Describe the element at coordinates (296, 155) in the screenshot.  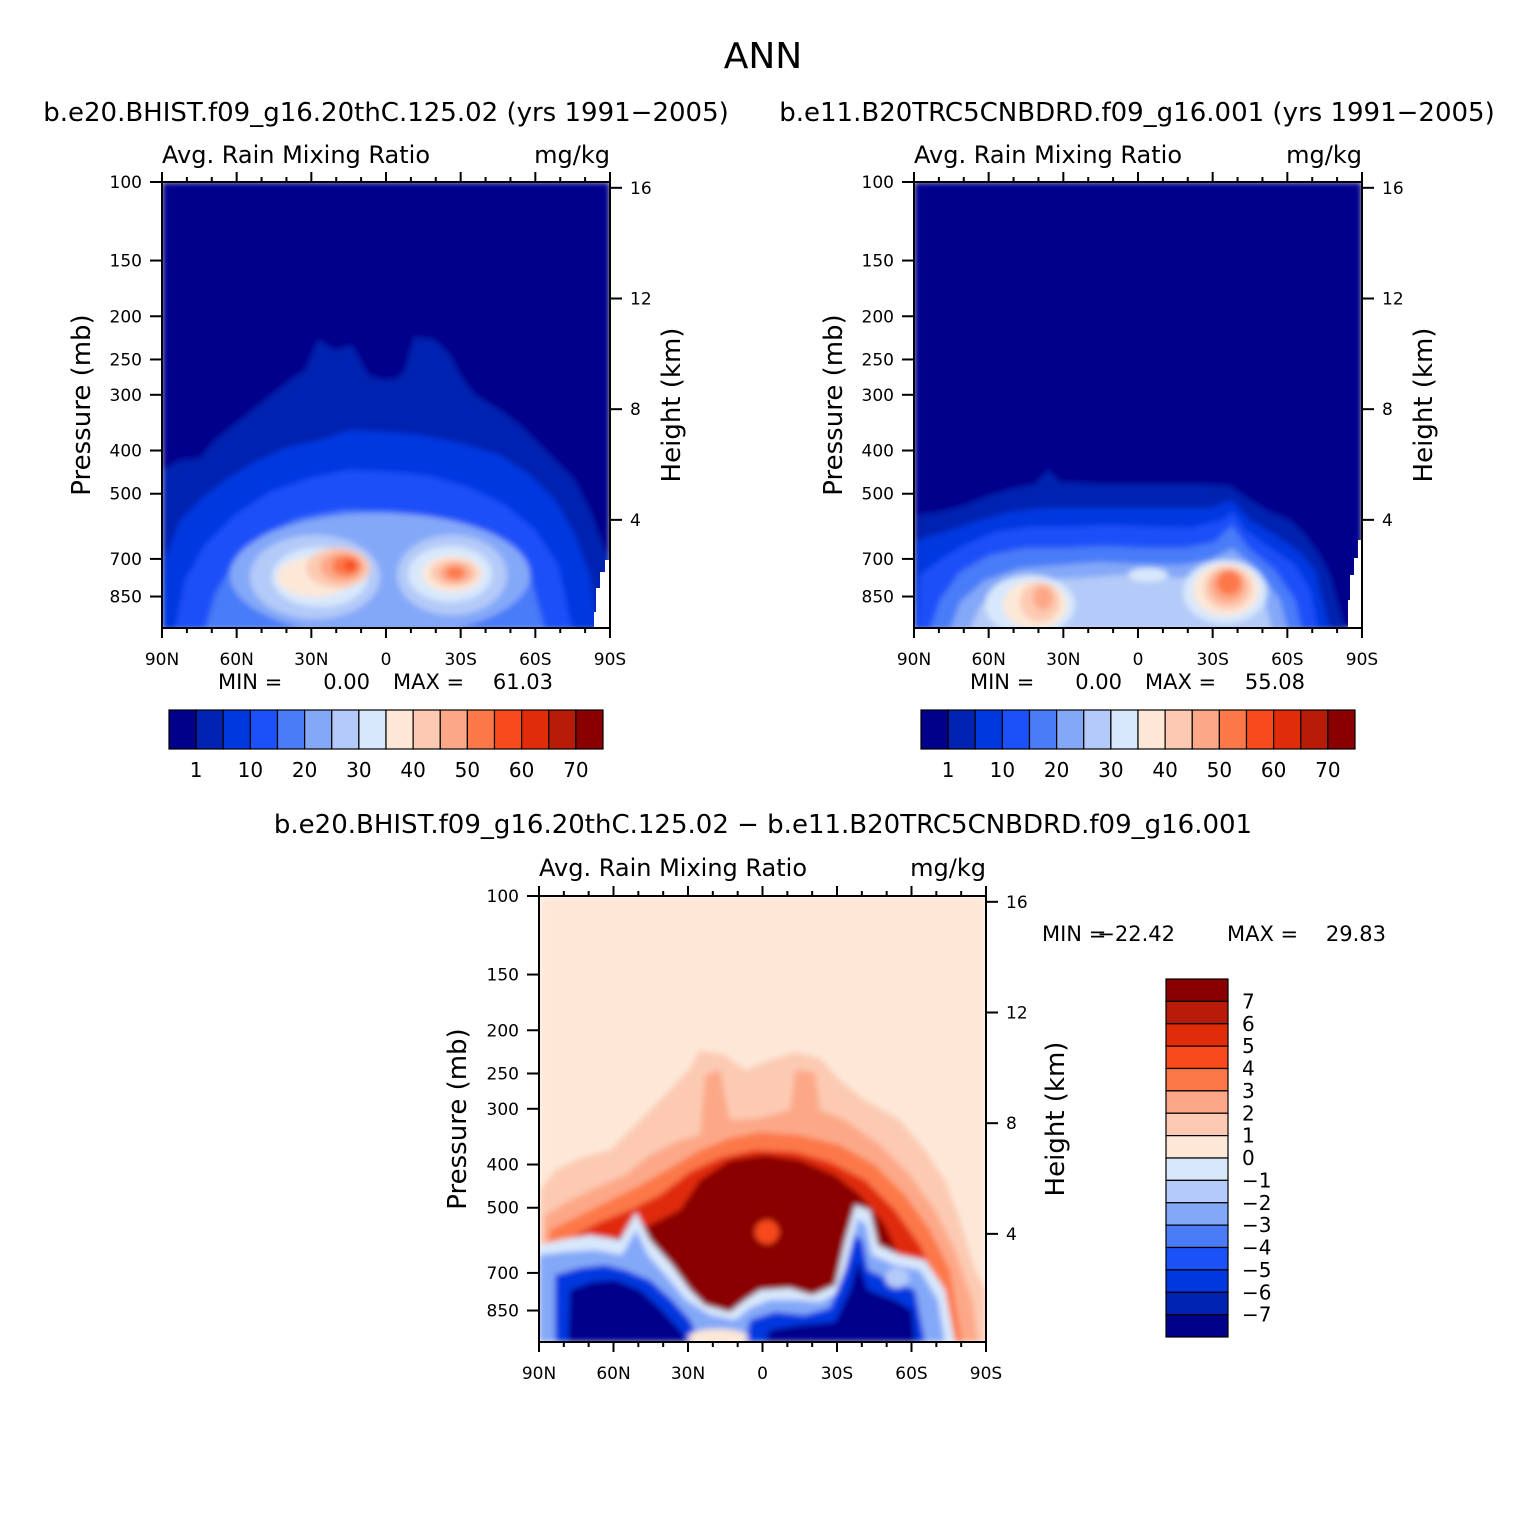
I see `panel-left-variable: Avg. Rain Mixing Ratio` at that location.